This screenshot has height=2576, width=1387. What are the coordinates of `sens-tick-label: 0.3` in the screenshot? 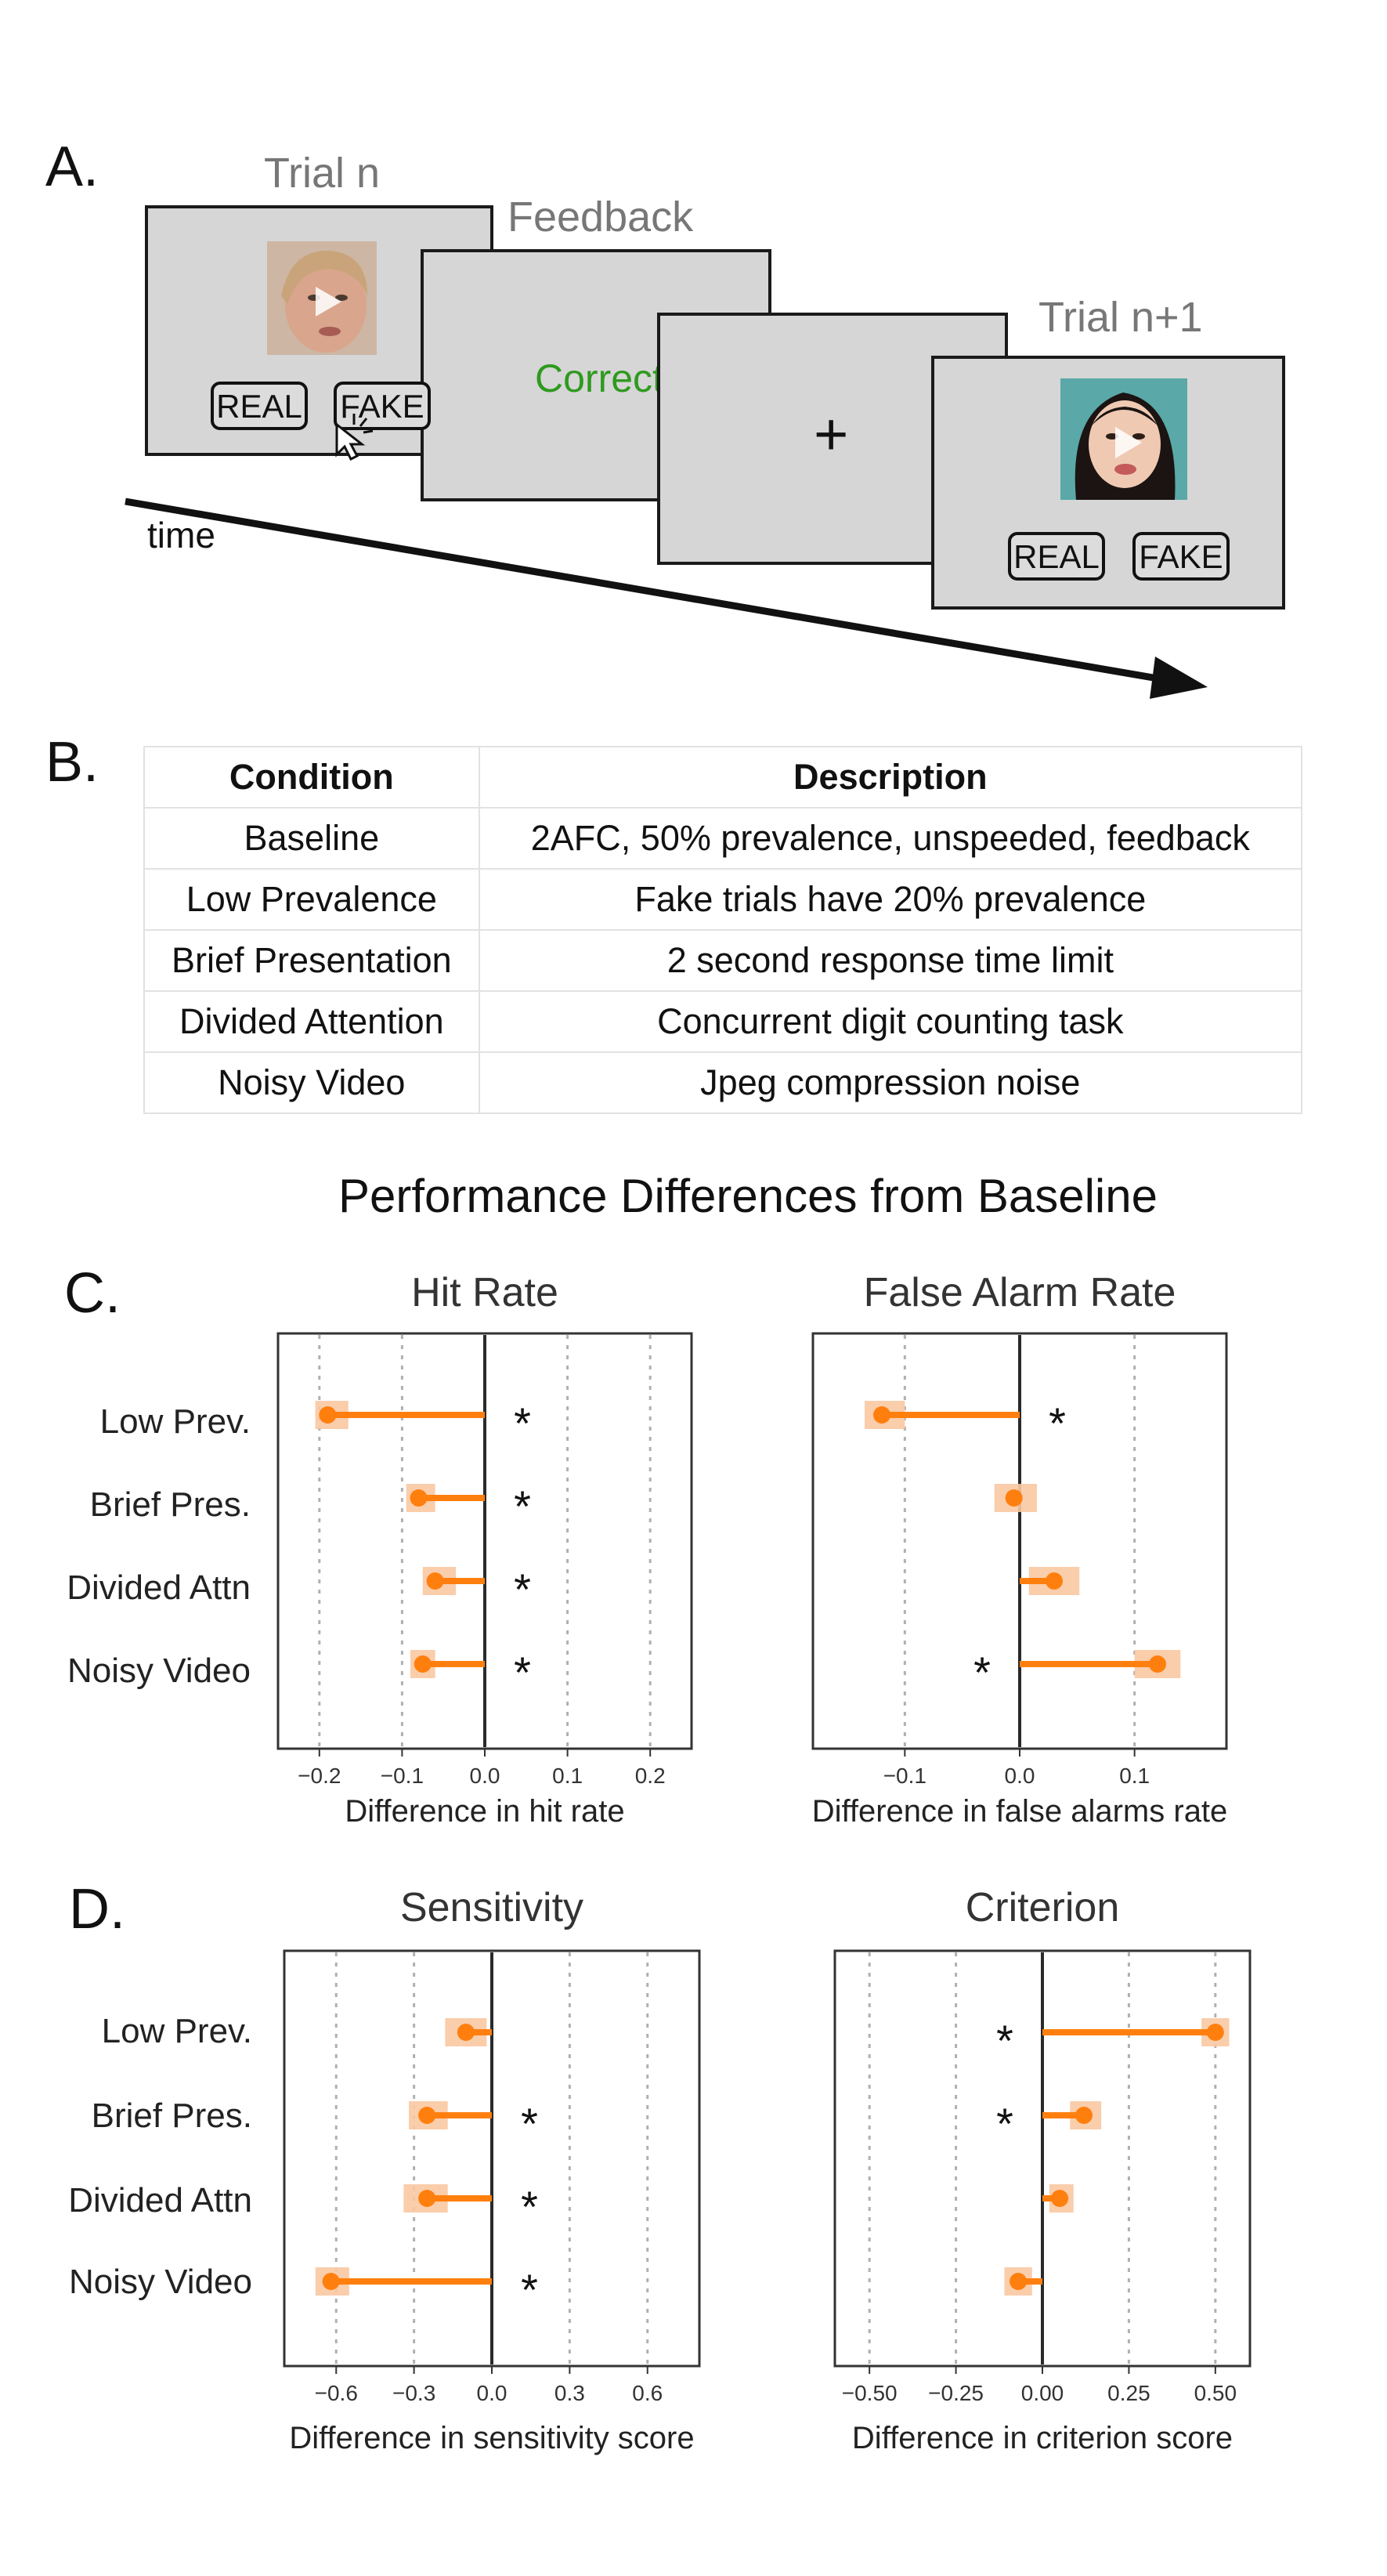 It's located at (569, 2393).